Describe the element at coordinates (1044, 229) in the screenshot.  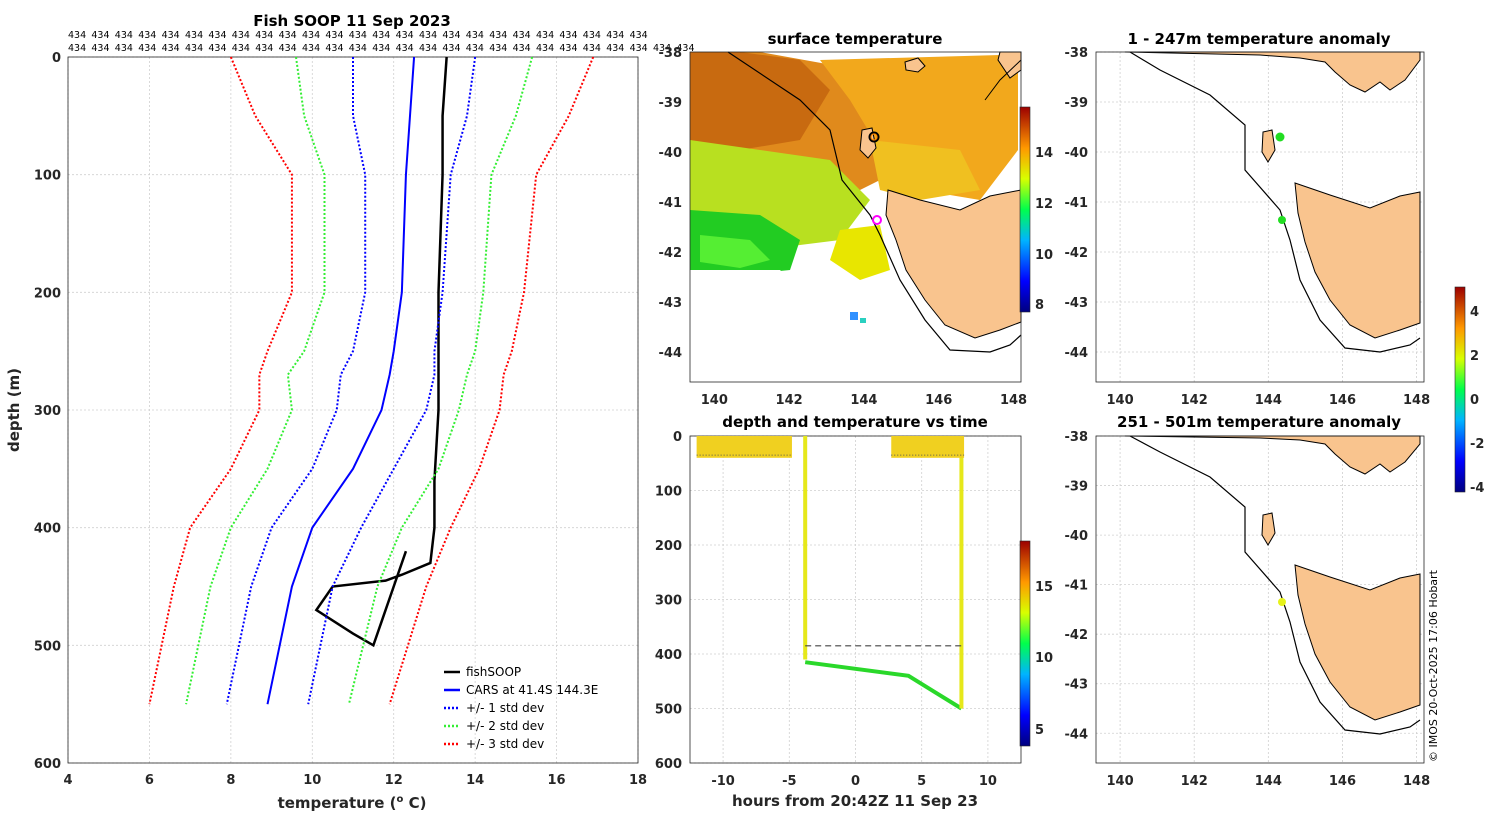
I see `surface-colorbar-ticks: 8 10 12 14` at that location.